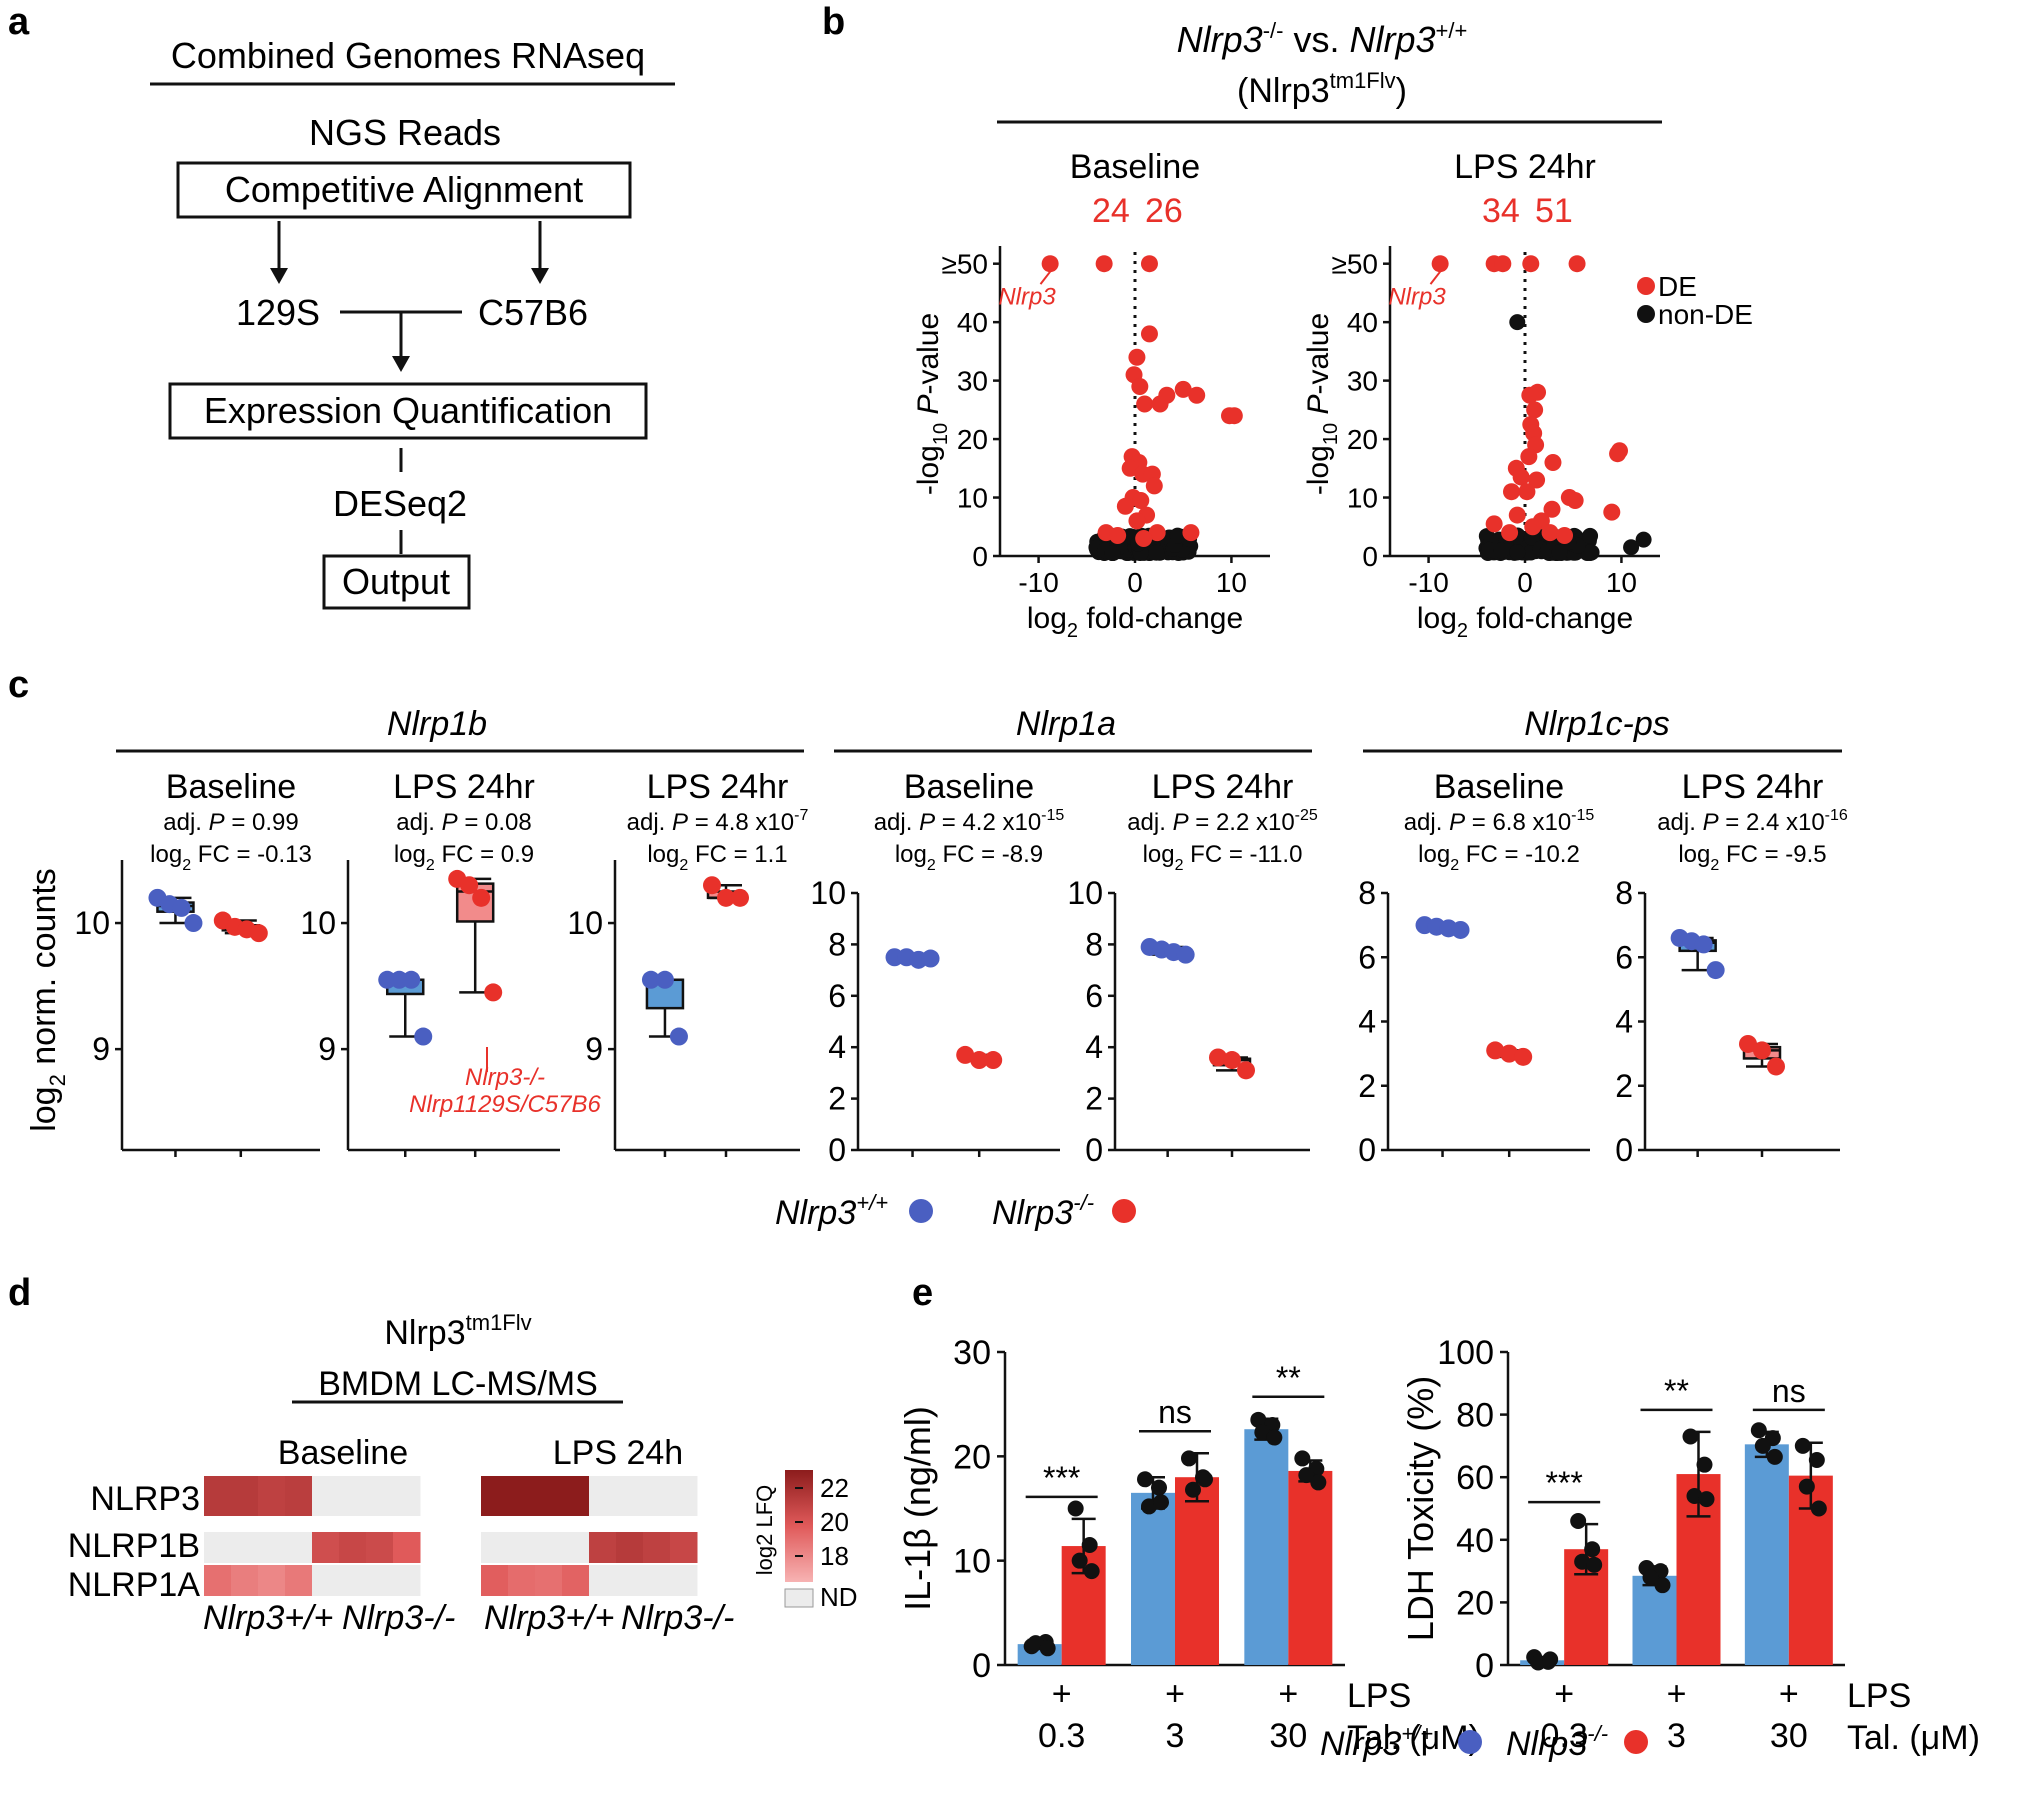 The height and width of the screenshot is (1811, 2025). Describe the element at coordinates (1316, 39) in the screenshot. I see `title-vs: vs.` at that location.